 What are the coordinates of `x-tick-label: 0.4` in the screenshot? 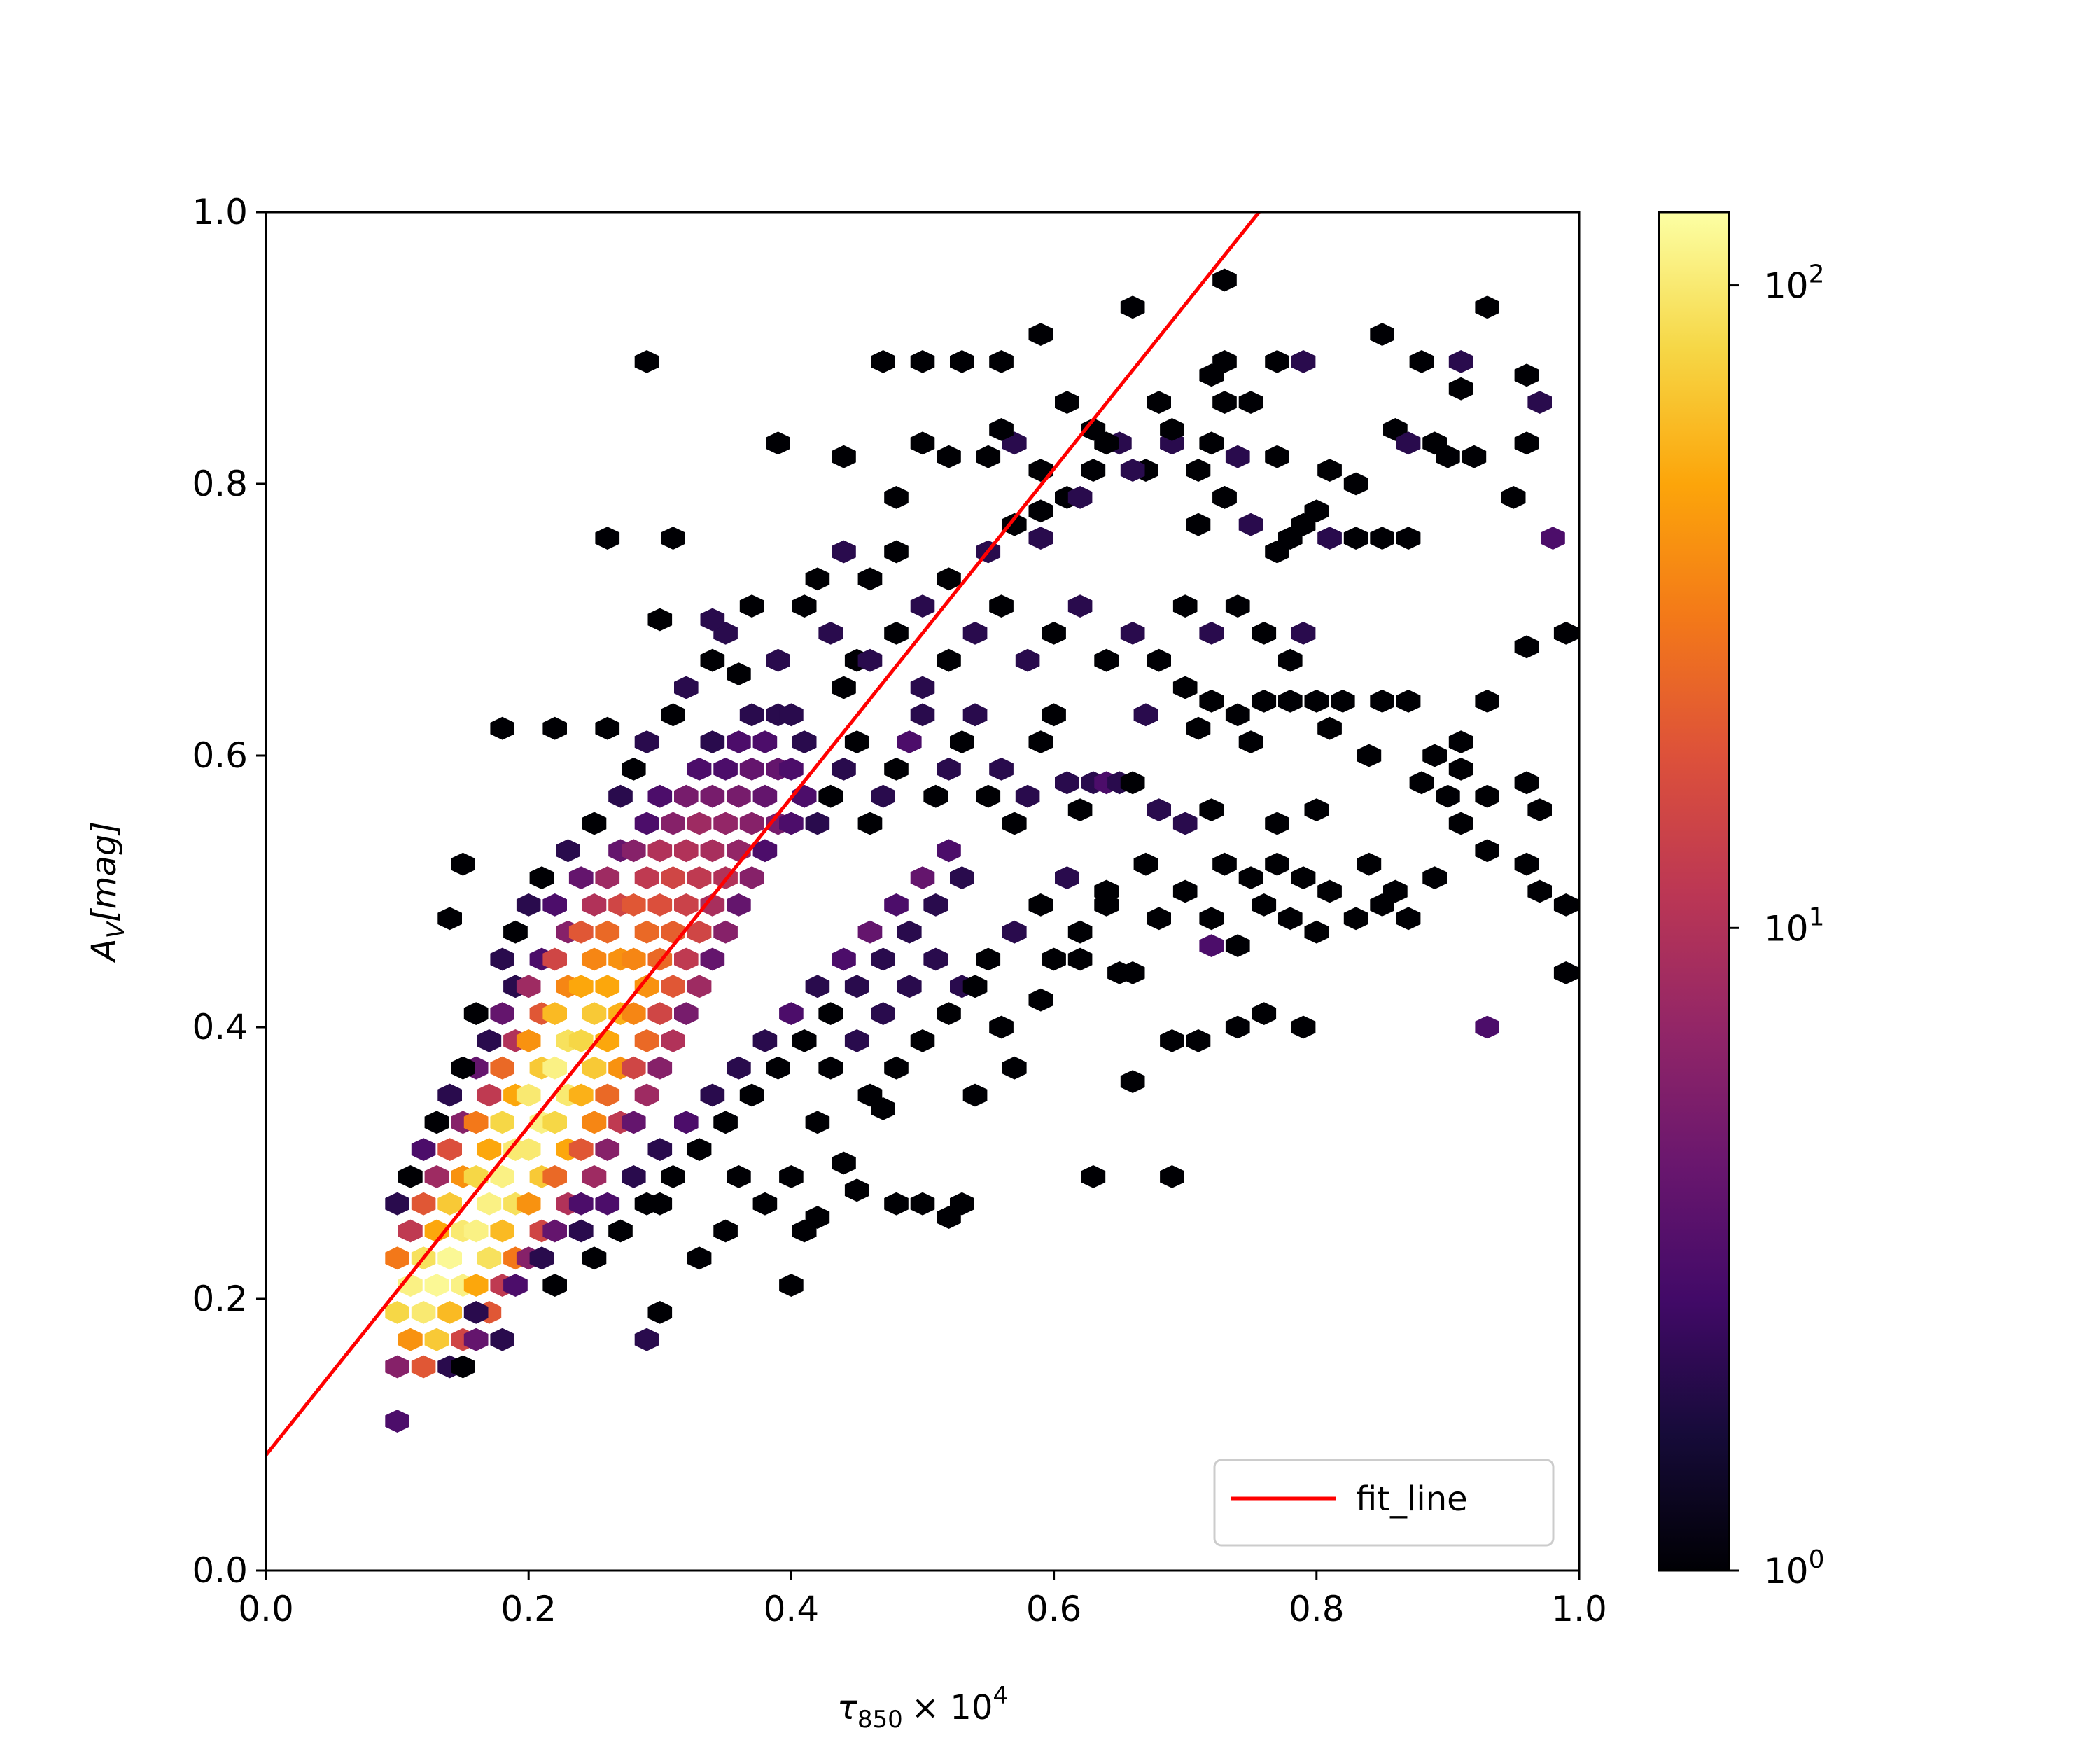 It's located at (792, 1609).